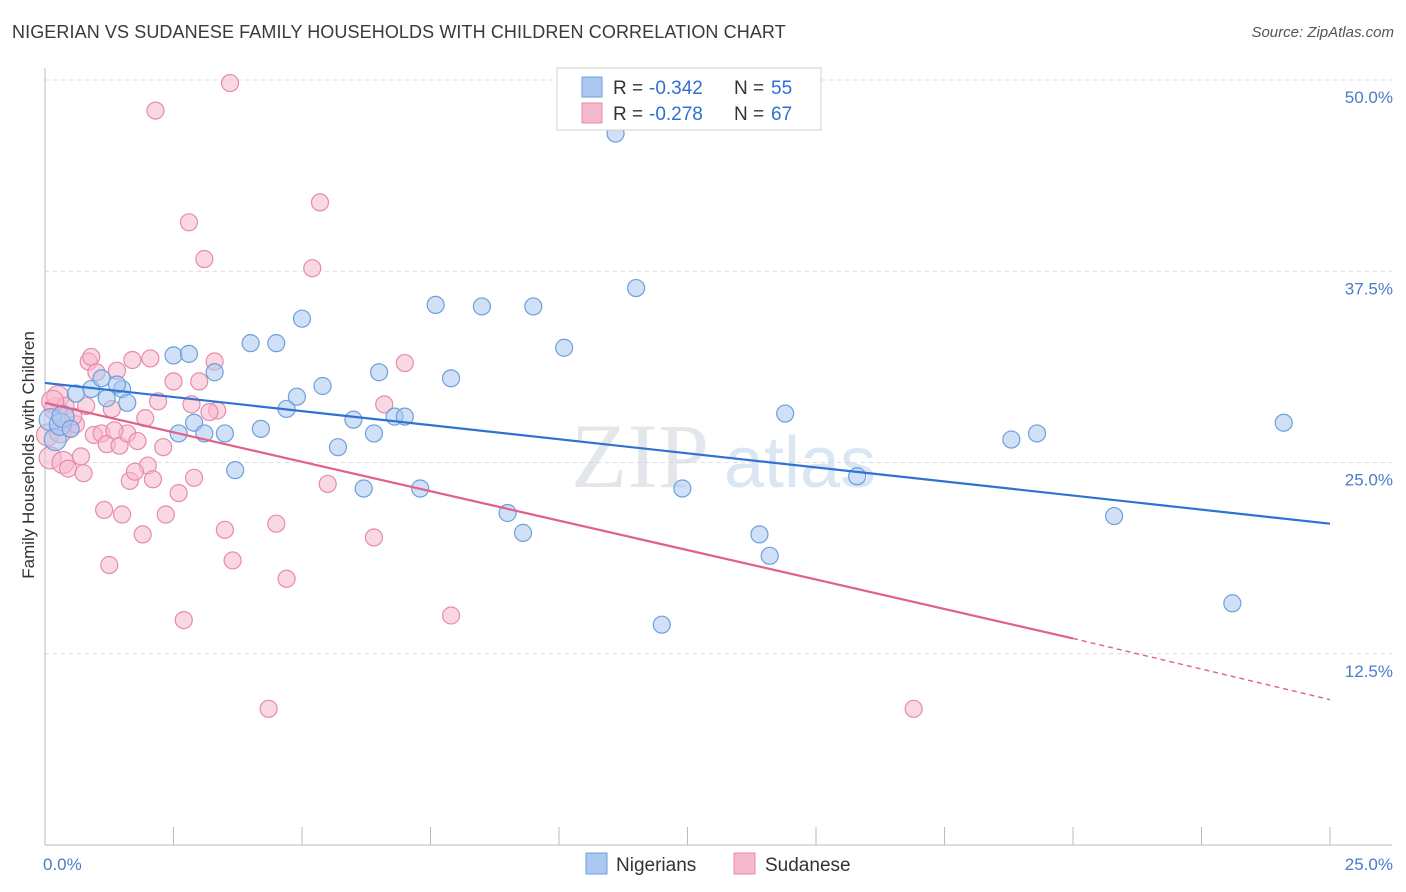 The image size is (1406, 892). I want to click on series-legend-swatch-nigerians, so click(596, 863).